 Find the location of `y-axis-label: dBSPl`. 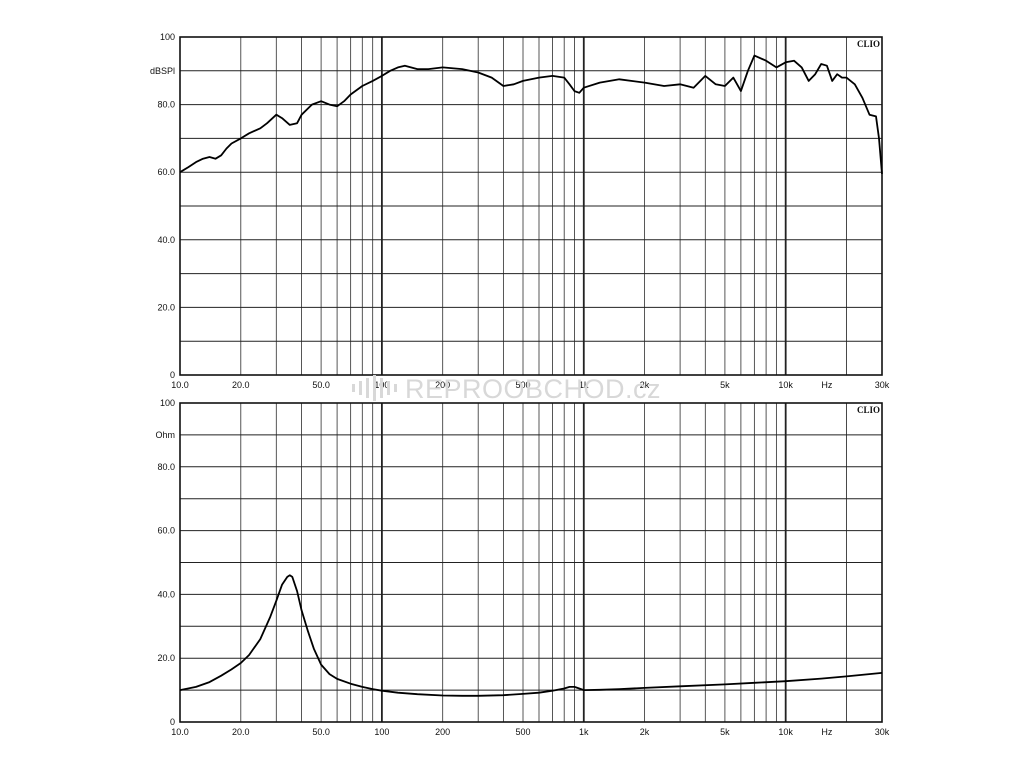

y-axis-label: dBSPl is located at coordinates (162, 71).